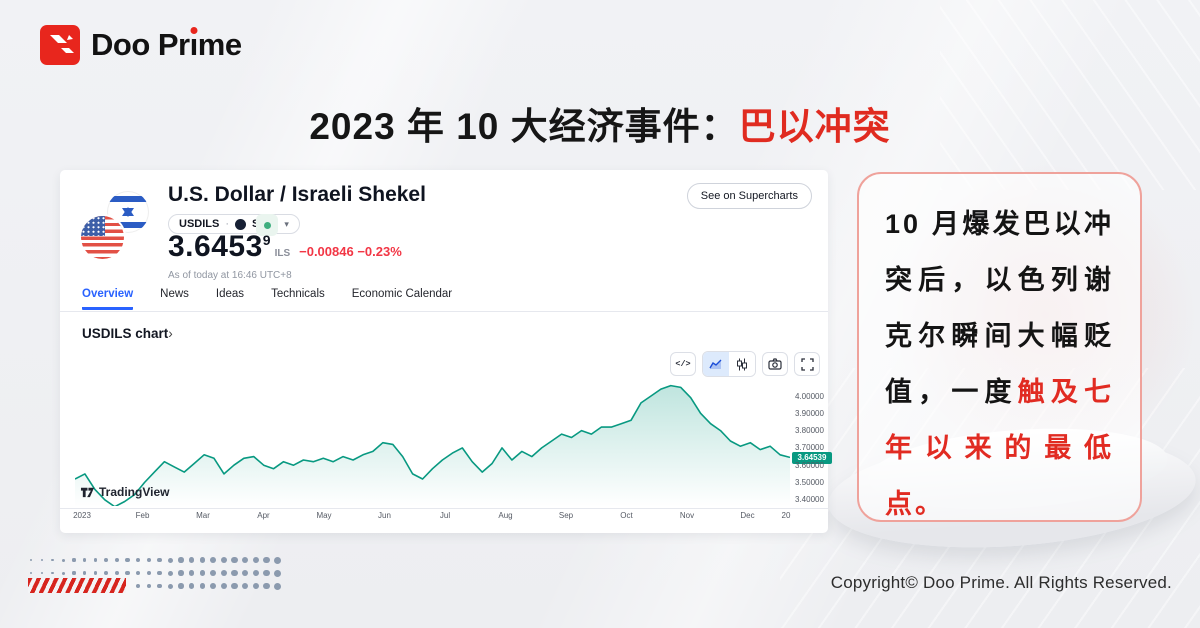  I want to click on logo-text-post: me, so click(219, 44).